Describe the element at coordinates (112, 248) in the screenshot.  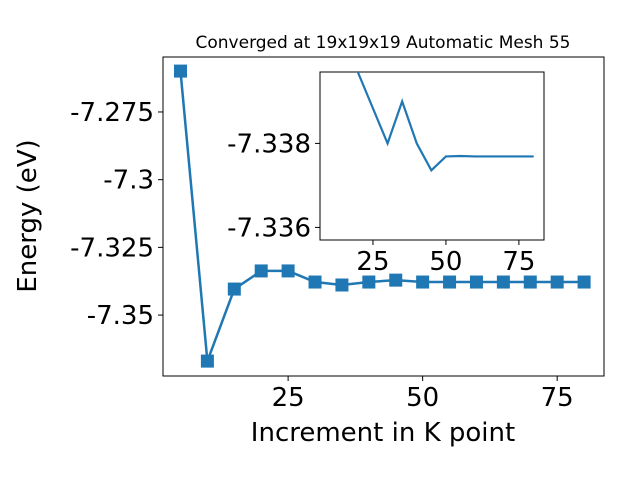
I see `y-tick-label: -7.325` at that location.